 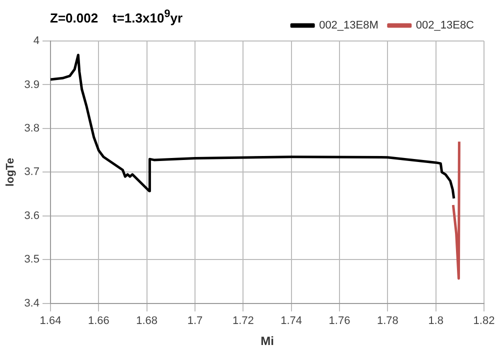 I want to click on x-tick-label: 1.72, so click(x=243, y=321).